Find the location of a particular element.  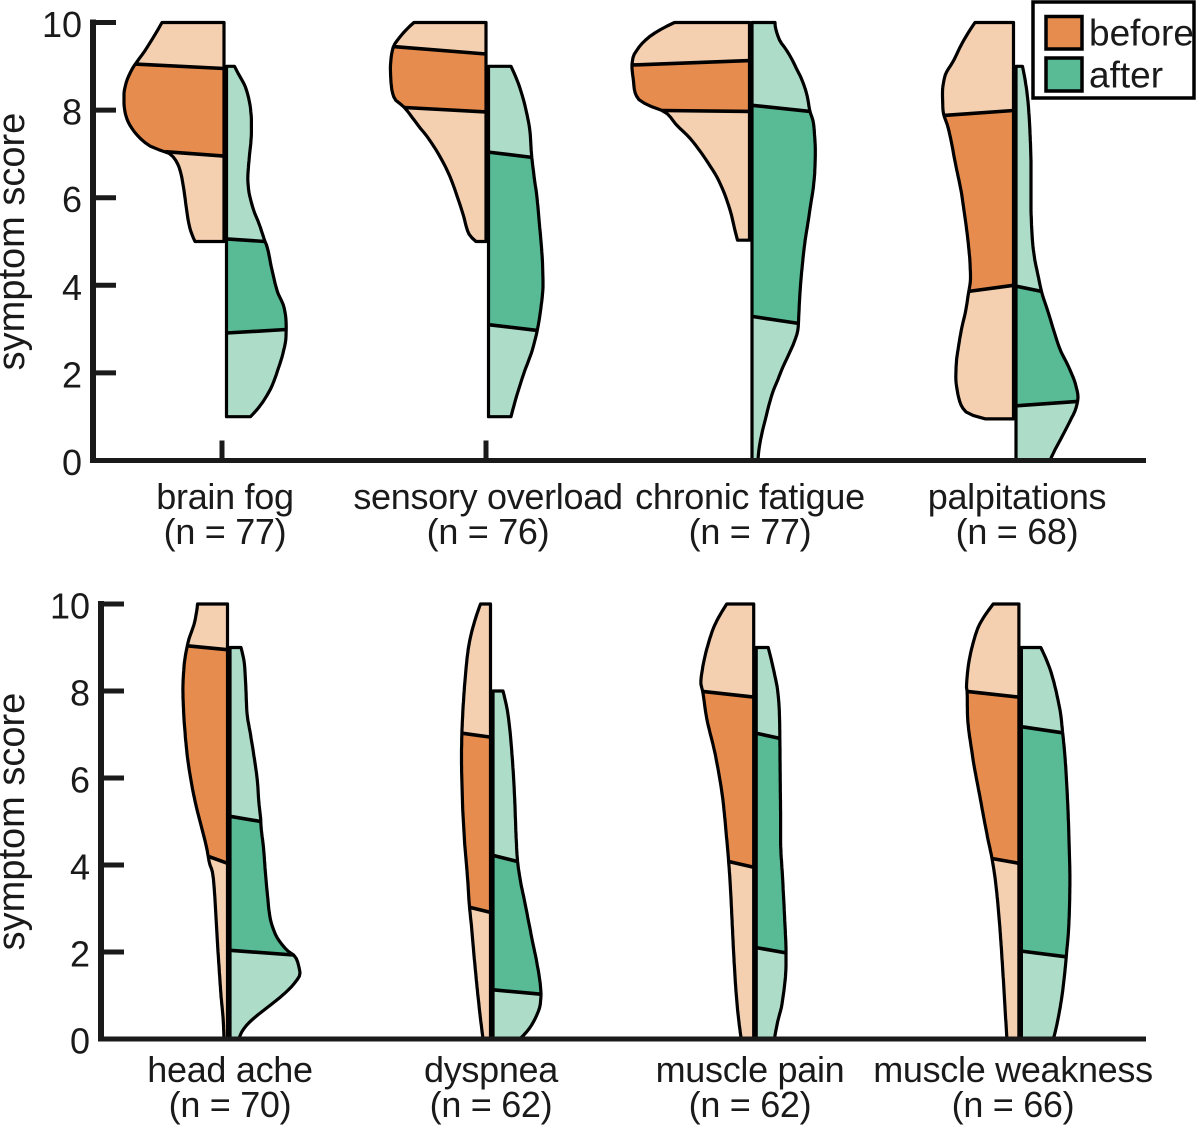

svg-text: (n = 70) is located at coordinates (230, 1104).